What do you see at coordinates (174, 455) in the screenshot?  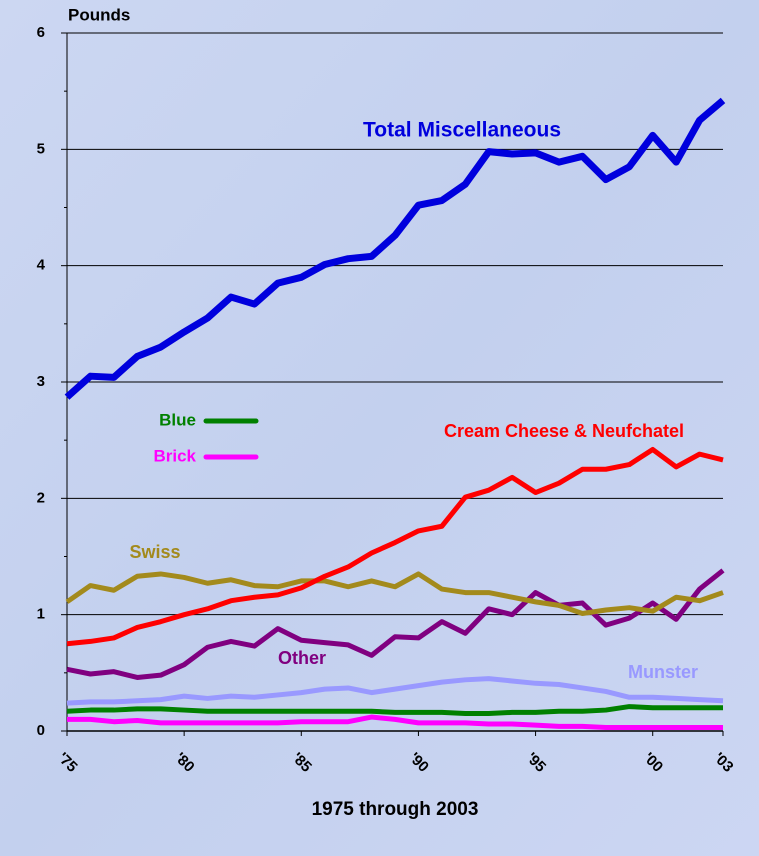 I see `series-label: Brick` at bounding box center [174, 455].